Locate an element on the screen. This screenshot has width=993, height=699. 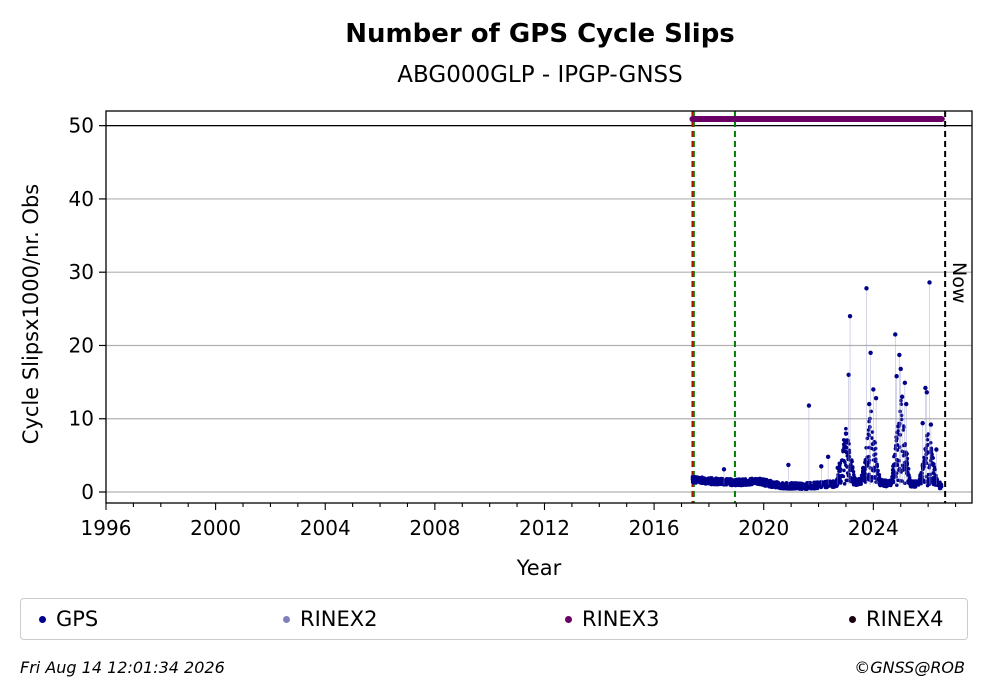
y-tick-label: 0 is located at coordinates (87, 492).